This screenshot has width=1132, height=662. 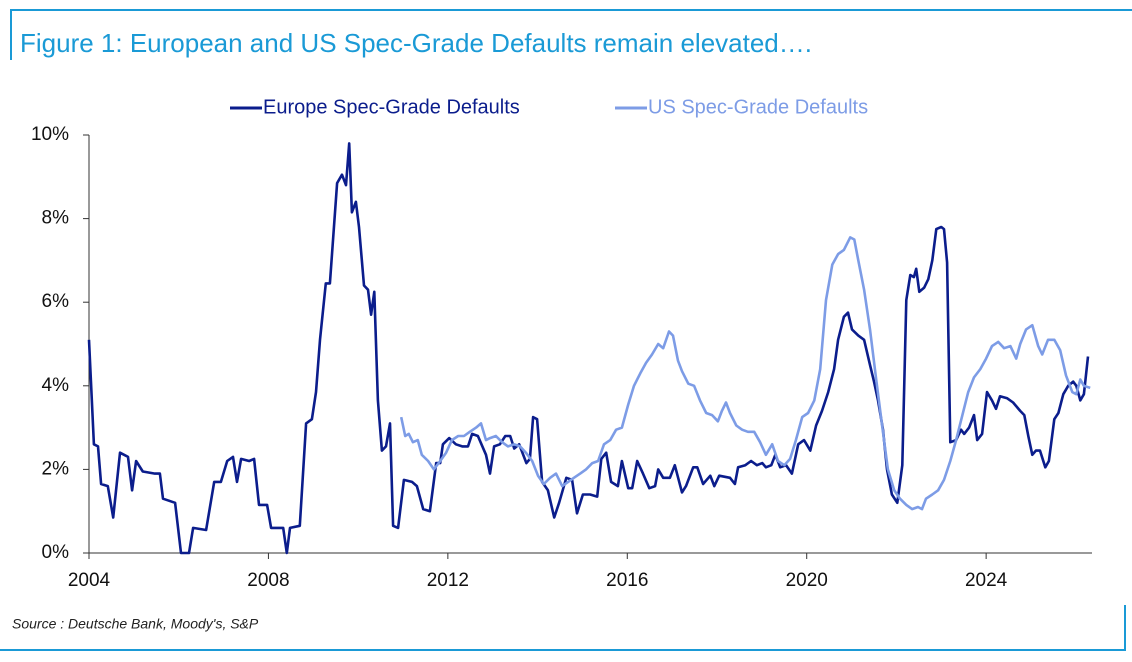 I want to click on x-tick-label: 2020, so click(x=807, y=580).